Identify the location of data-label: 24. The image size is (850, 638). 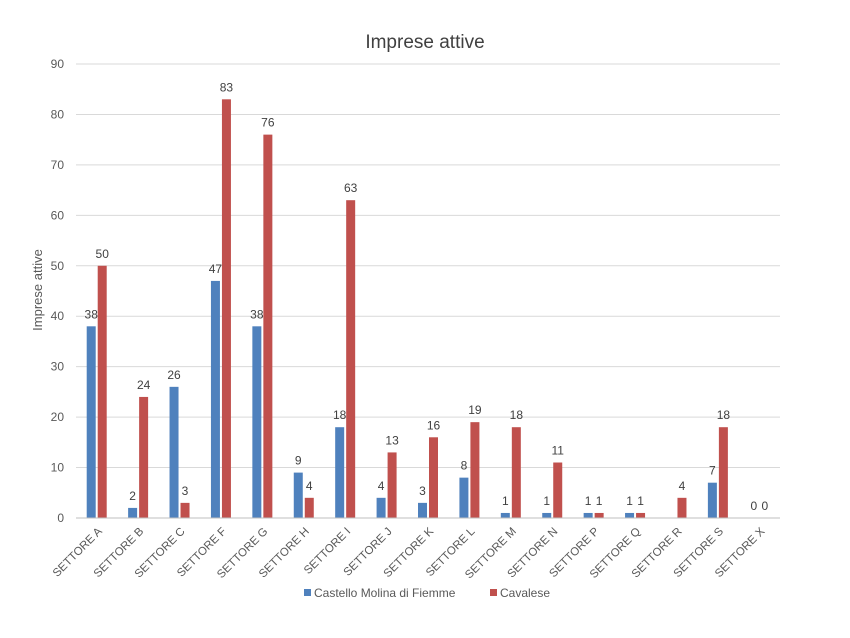
(144, 385).